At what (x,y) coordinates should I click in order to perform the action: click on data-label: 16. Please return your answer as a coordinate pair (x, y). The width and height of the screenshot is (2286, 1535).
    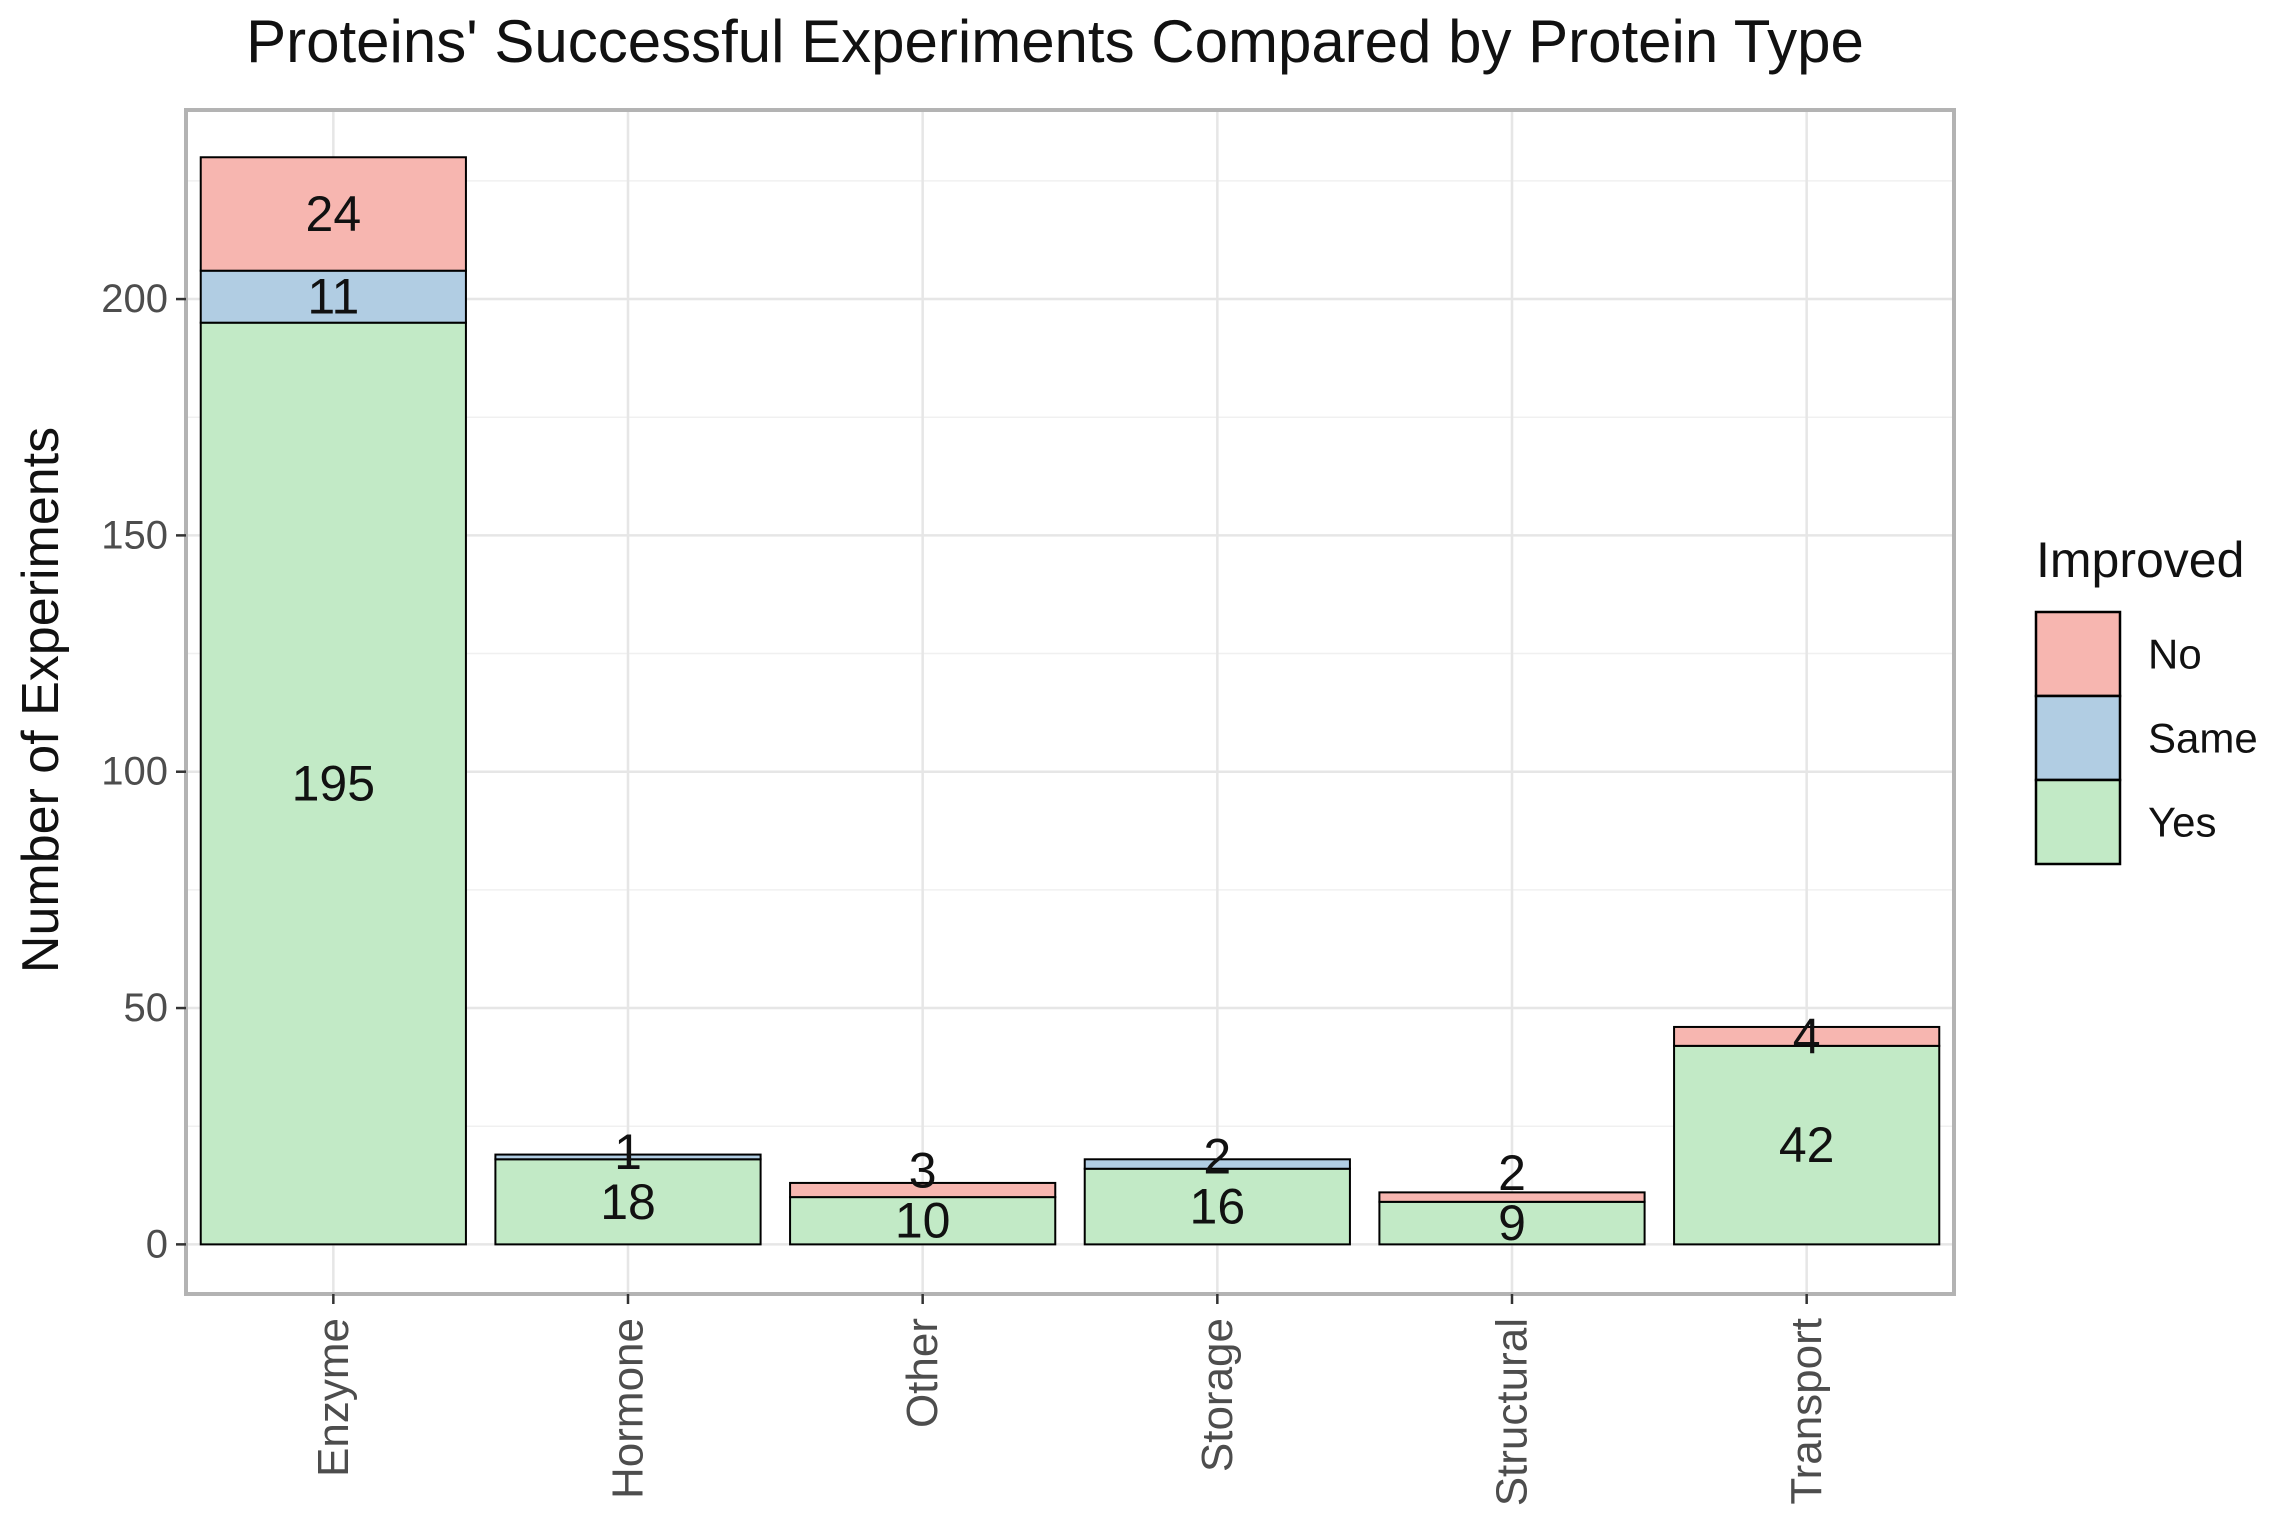
    Looking at the image, I should click on (1218, 1207).